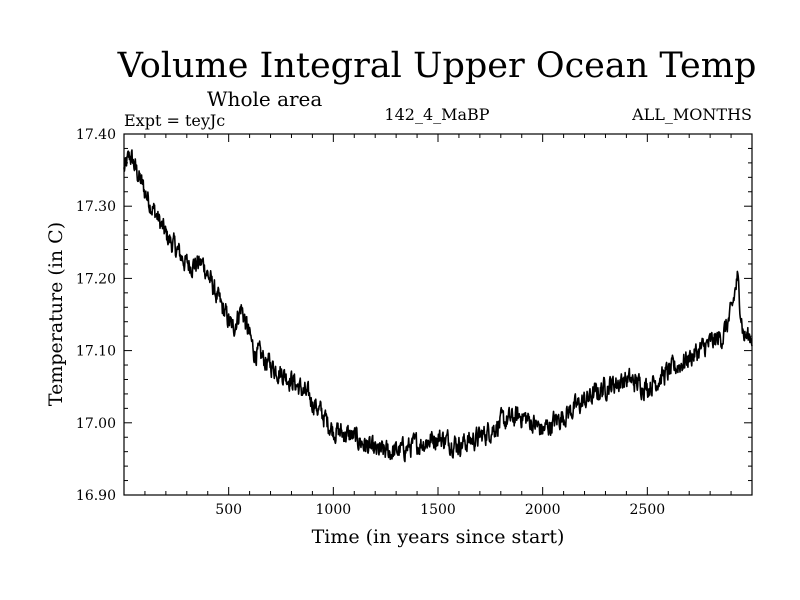 This screenshot has height=600, width=800. What do you see at coordinates (96, 352) in the screenshot?
I see `y-tick-label: 17.10` at bounding box center [96, 352].